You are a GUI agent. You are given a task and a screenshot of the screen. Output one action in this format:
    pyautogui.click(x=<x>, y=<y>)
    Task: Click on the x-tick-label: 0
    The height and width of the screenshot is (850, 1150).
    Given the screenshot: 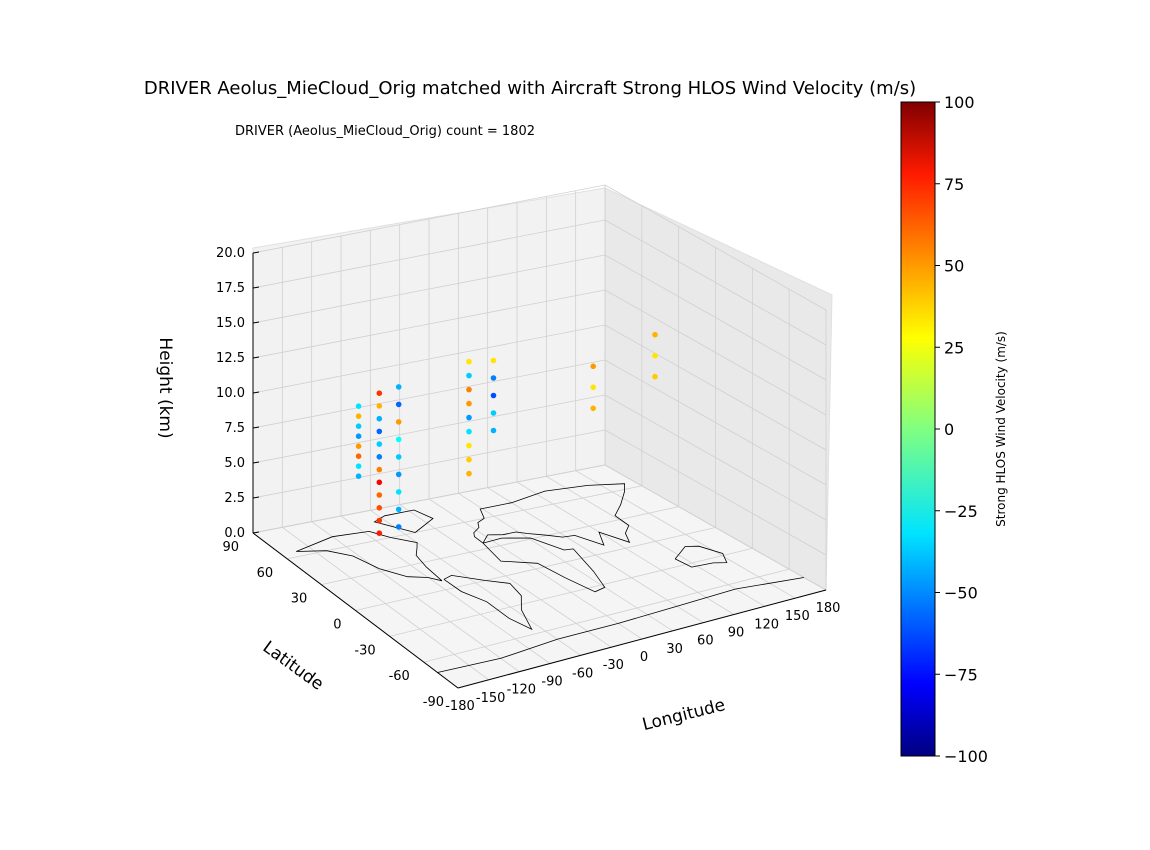 What is the action you would take?
    pyautogui.click(x=644, y=657)
    